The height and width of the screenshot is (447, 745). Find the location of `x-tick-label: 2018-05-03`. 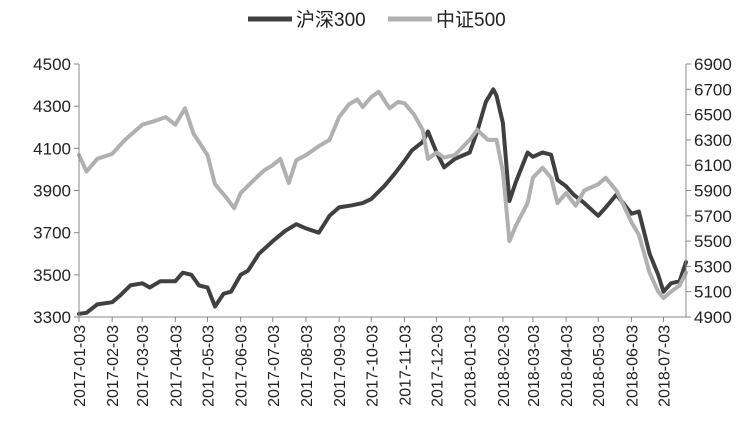

x-tick-label: 2018-05-03 is located at coordinates (599, 366).